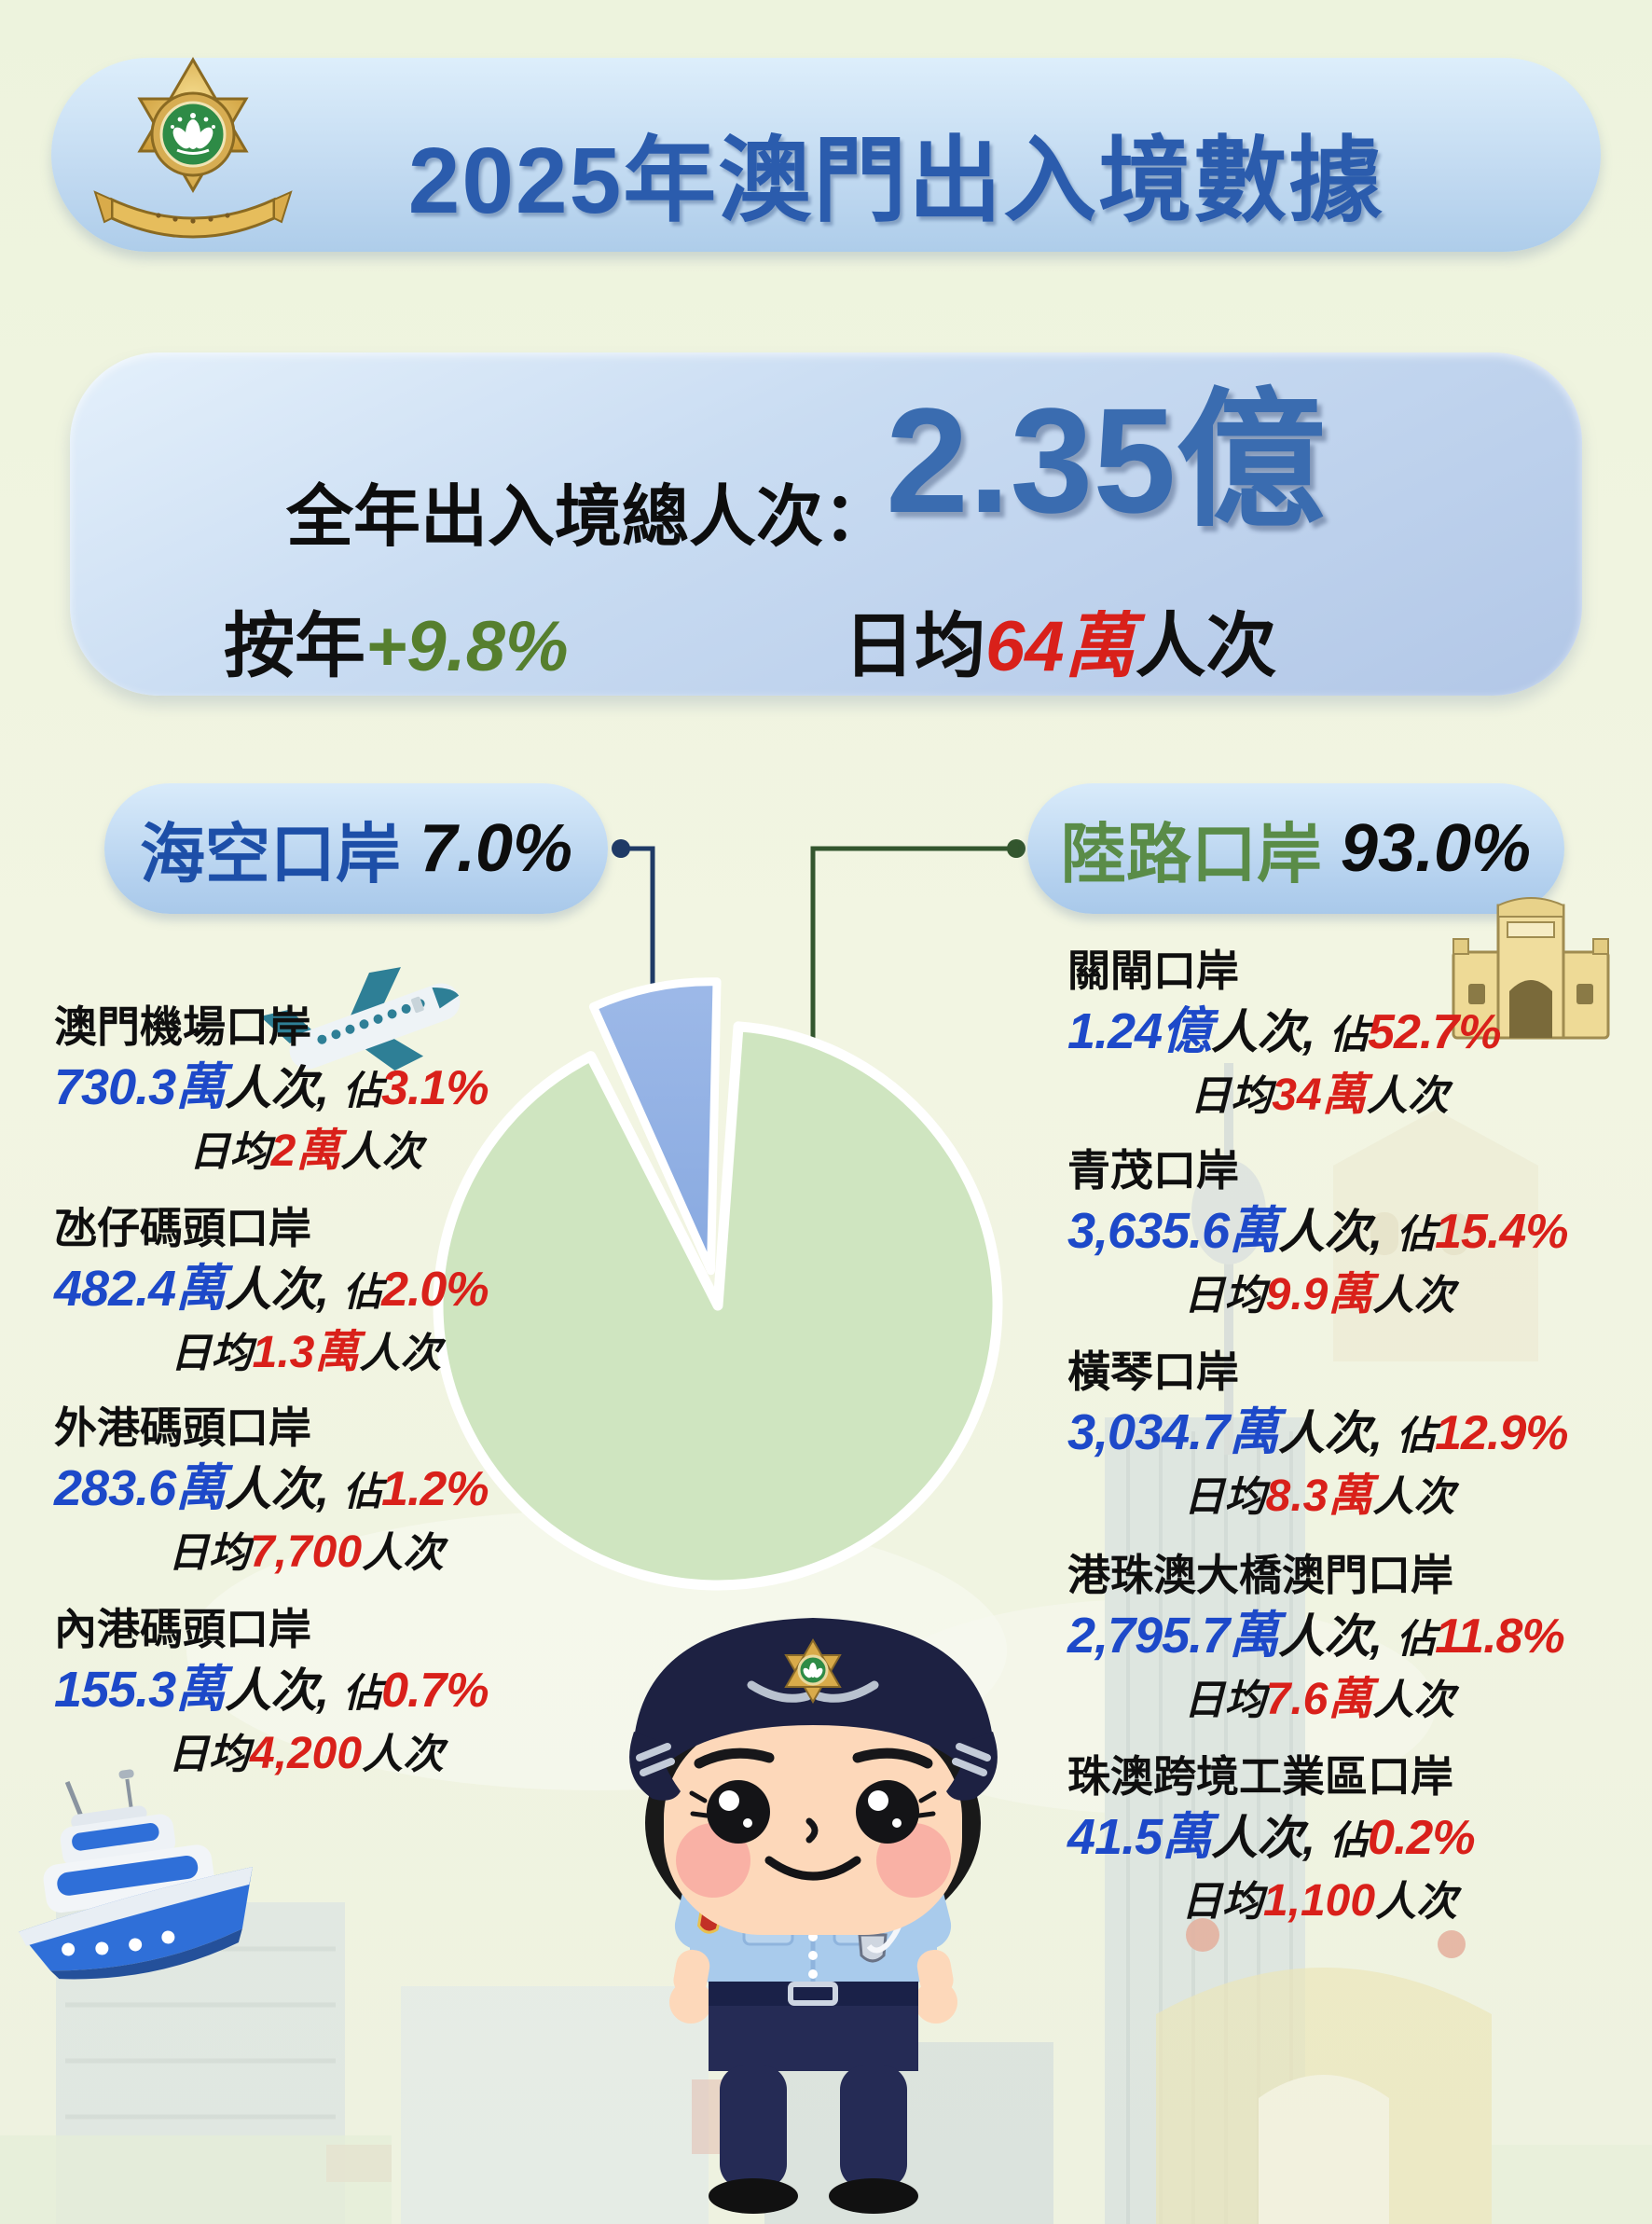  Describe the element at coordinates (814, 1916) in the screenshot. I see `police-officer-mascot` at that location.